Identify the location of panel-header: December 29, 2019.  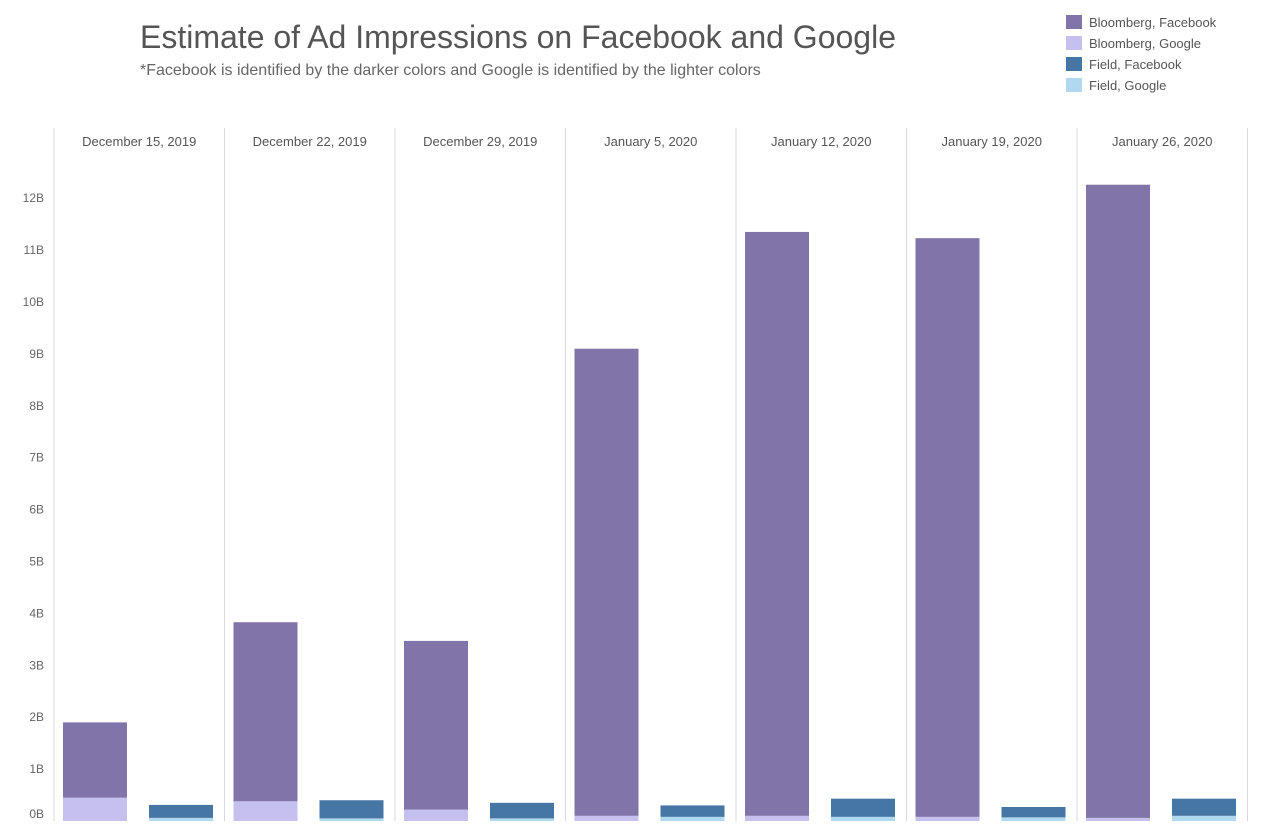
(480, 141).